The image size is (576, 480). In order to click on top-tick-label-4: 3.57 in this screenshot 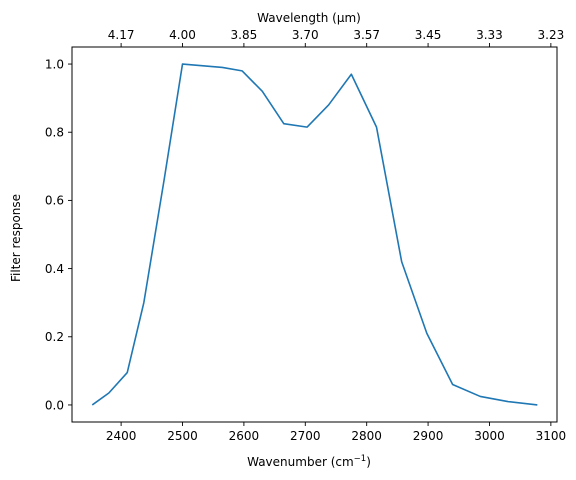, I will do `click(366, 35)`.